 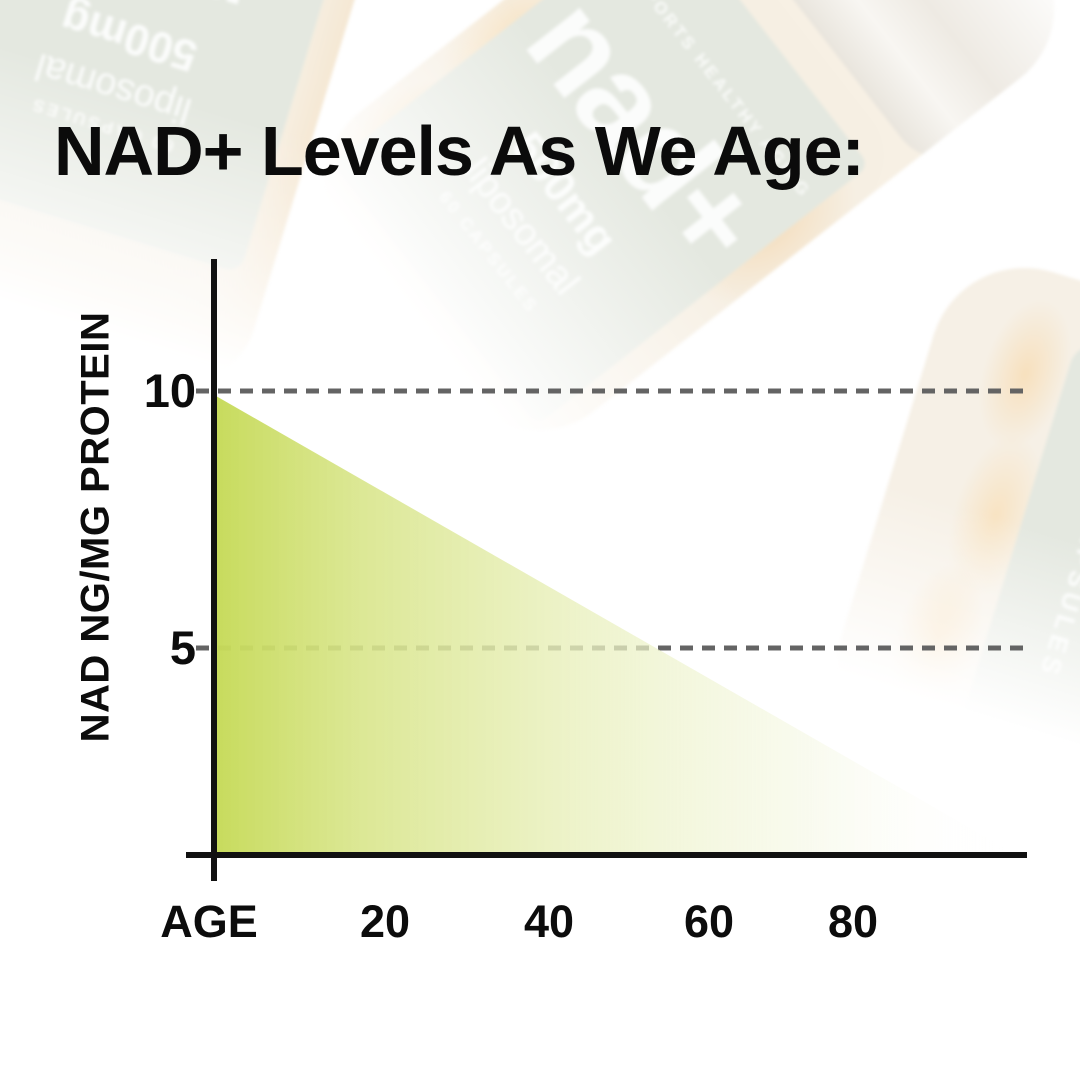 What do you see at coordinates (853, 921) in the screenshot?
I see `x-tick-80: 80` at bounding box center [853, 921].